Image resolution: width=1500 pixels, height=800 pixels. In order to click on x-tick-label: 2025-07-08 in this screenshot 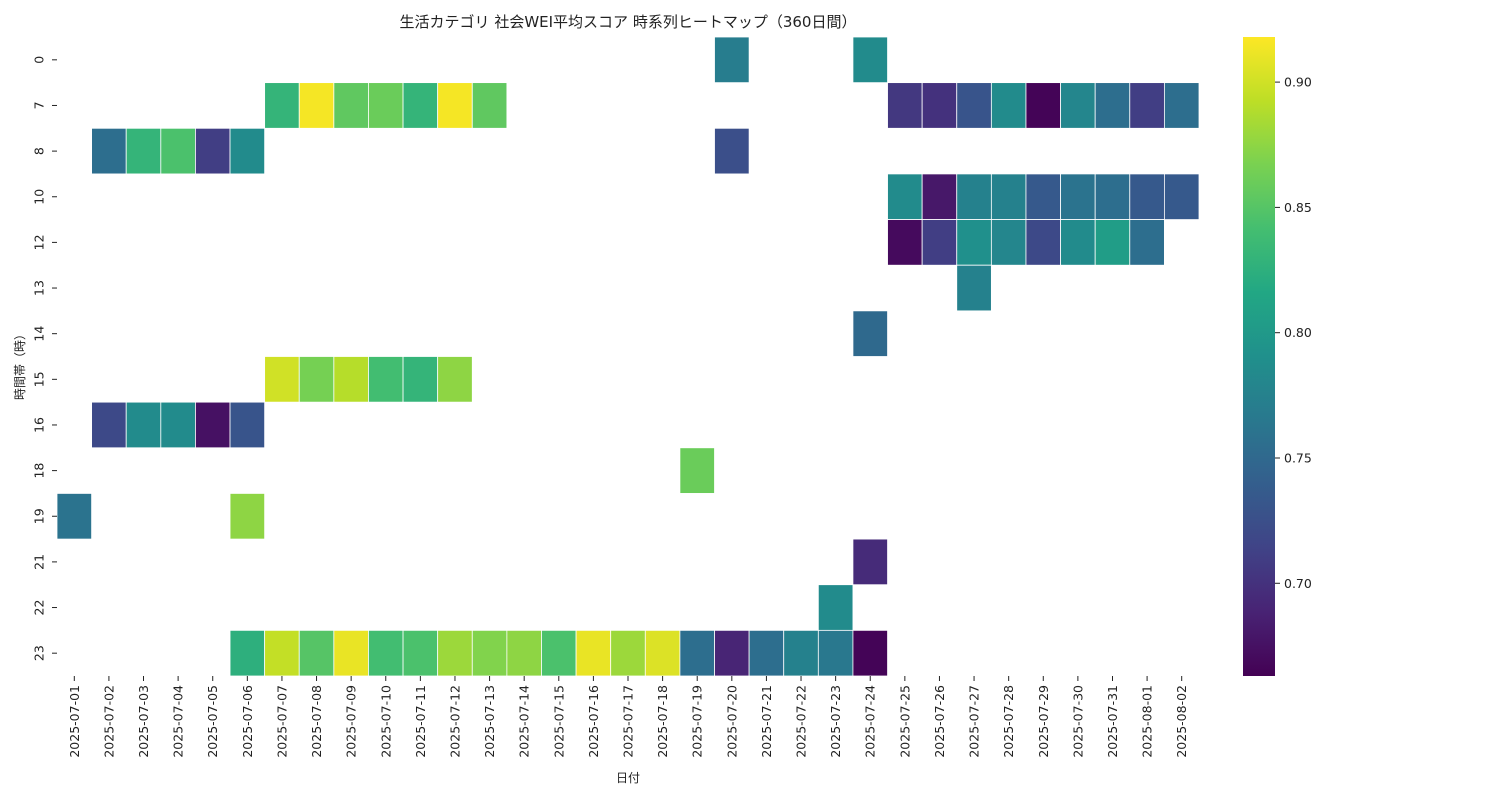, I will do `click(316, 721)`.